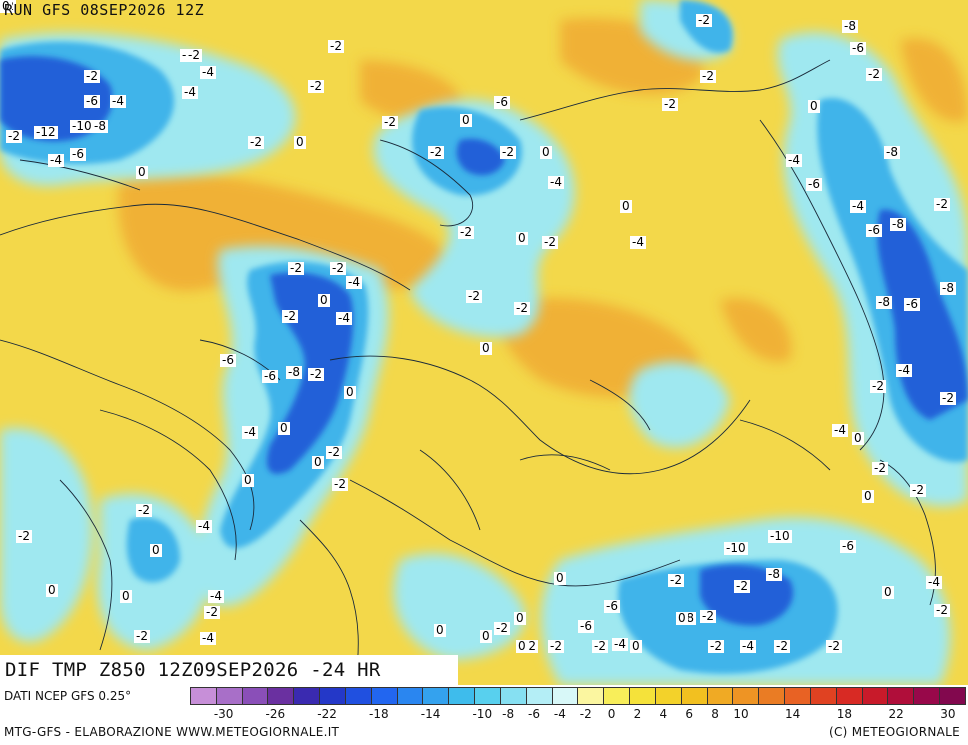 The width and height of the screenshot is (968, 745). Describe the element at coordinates (508, 714) in the screenshot. I see `colorbar-tick-label: -8` at that location.